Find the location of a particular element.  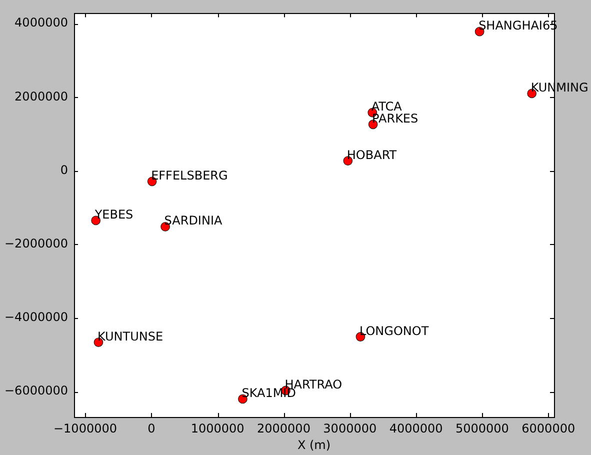

x-tick-label: 4000000 is located at coordinates (416, 428).